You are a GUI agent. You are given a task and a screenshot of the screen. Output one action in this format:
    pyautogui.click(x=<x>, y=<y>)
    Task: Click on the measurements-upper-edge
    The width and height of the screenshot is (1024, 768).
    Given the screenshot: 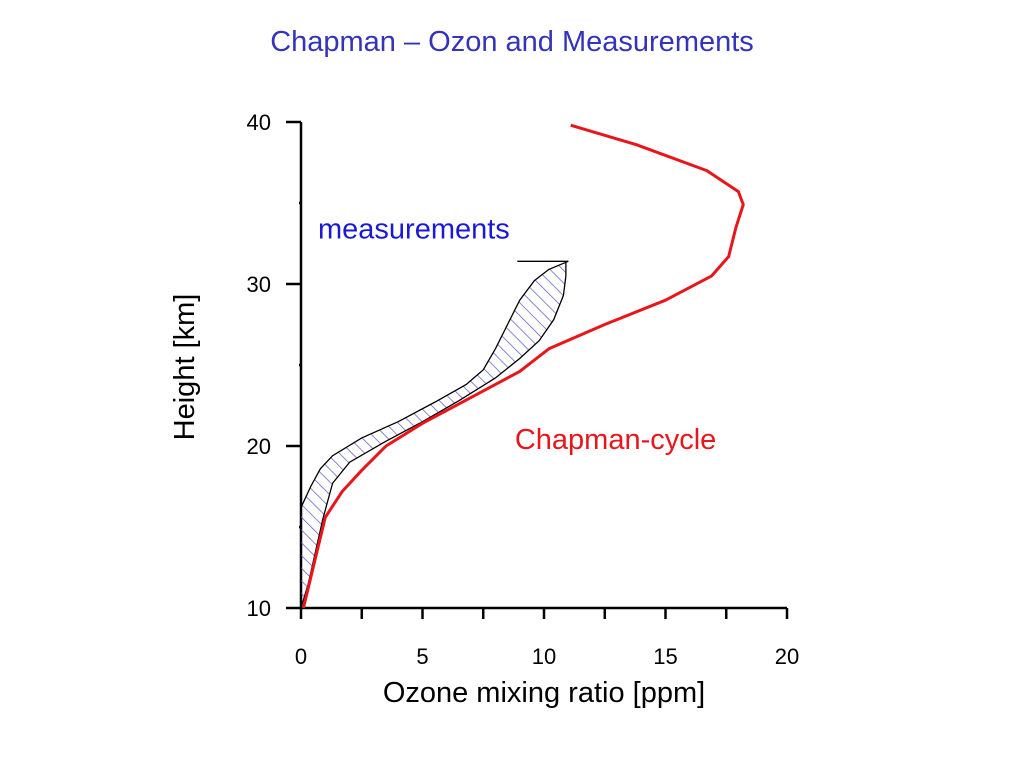 What is the action you would take?
    pyautogui.click(x=434, y=384)
    